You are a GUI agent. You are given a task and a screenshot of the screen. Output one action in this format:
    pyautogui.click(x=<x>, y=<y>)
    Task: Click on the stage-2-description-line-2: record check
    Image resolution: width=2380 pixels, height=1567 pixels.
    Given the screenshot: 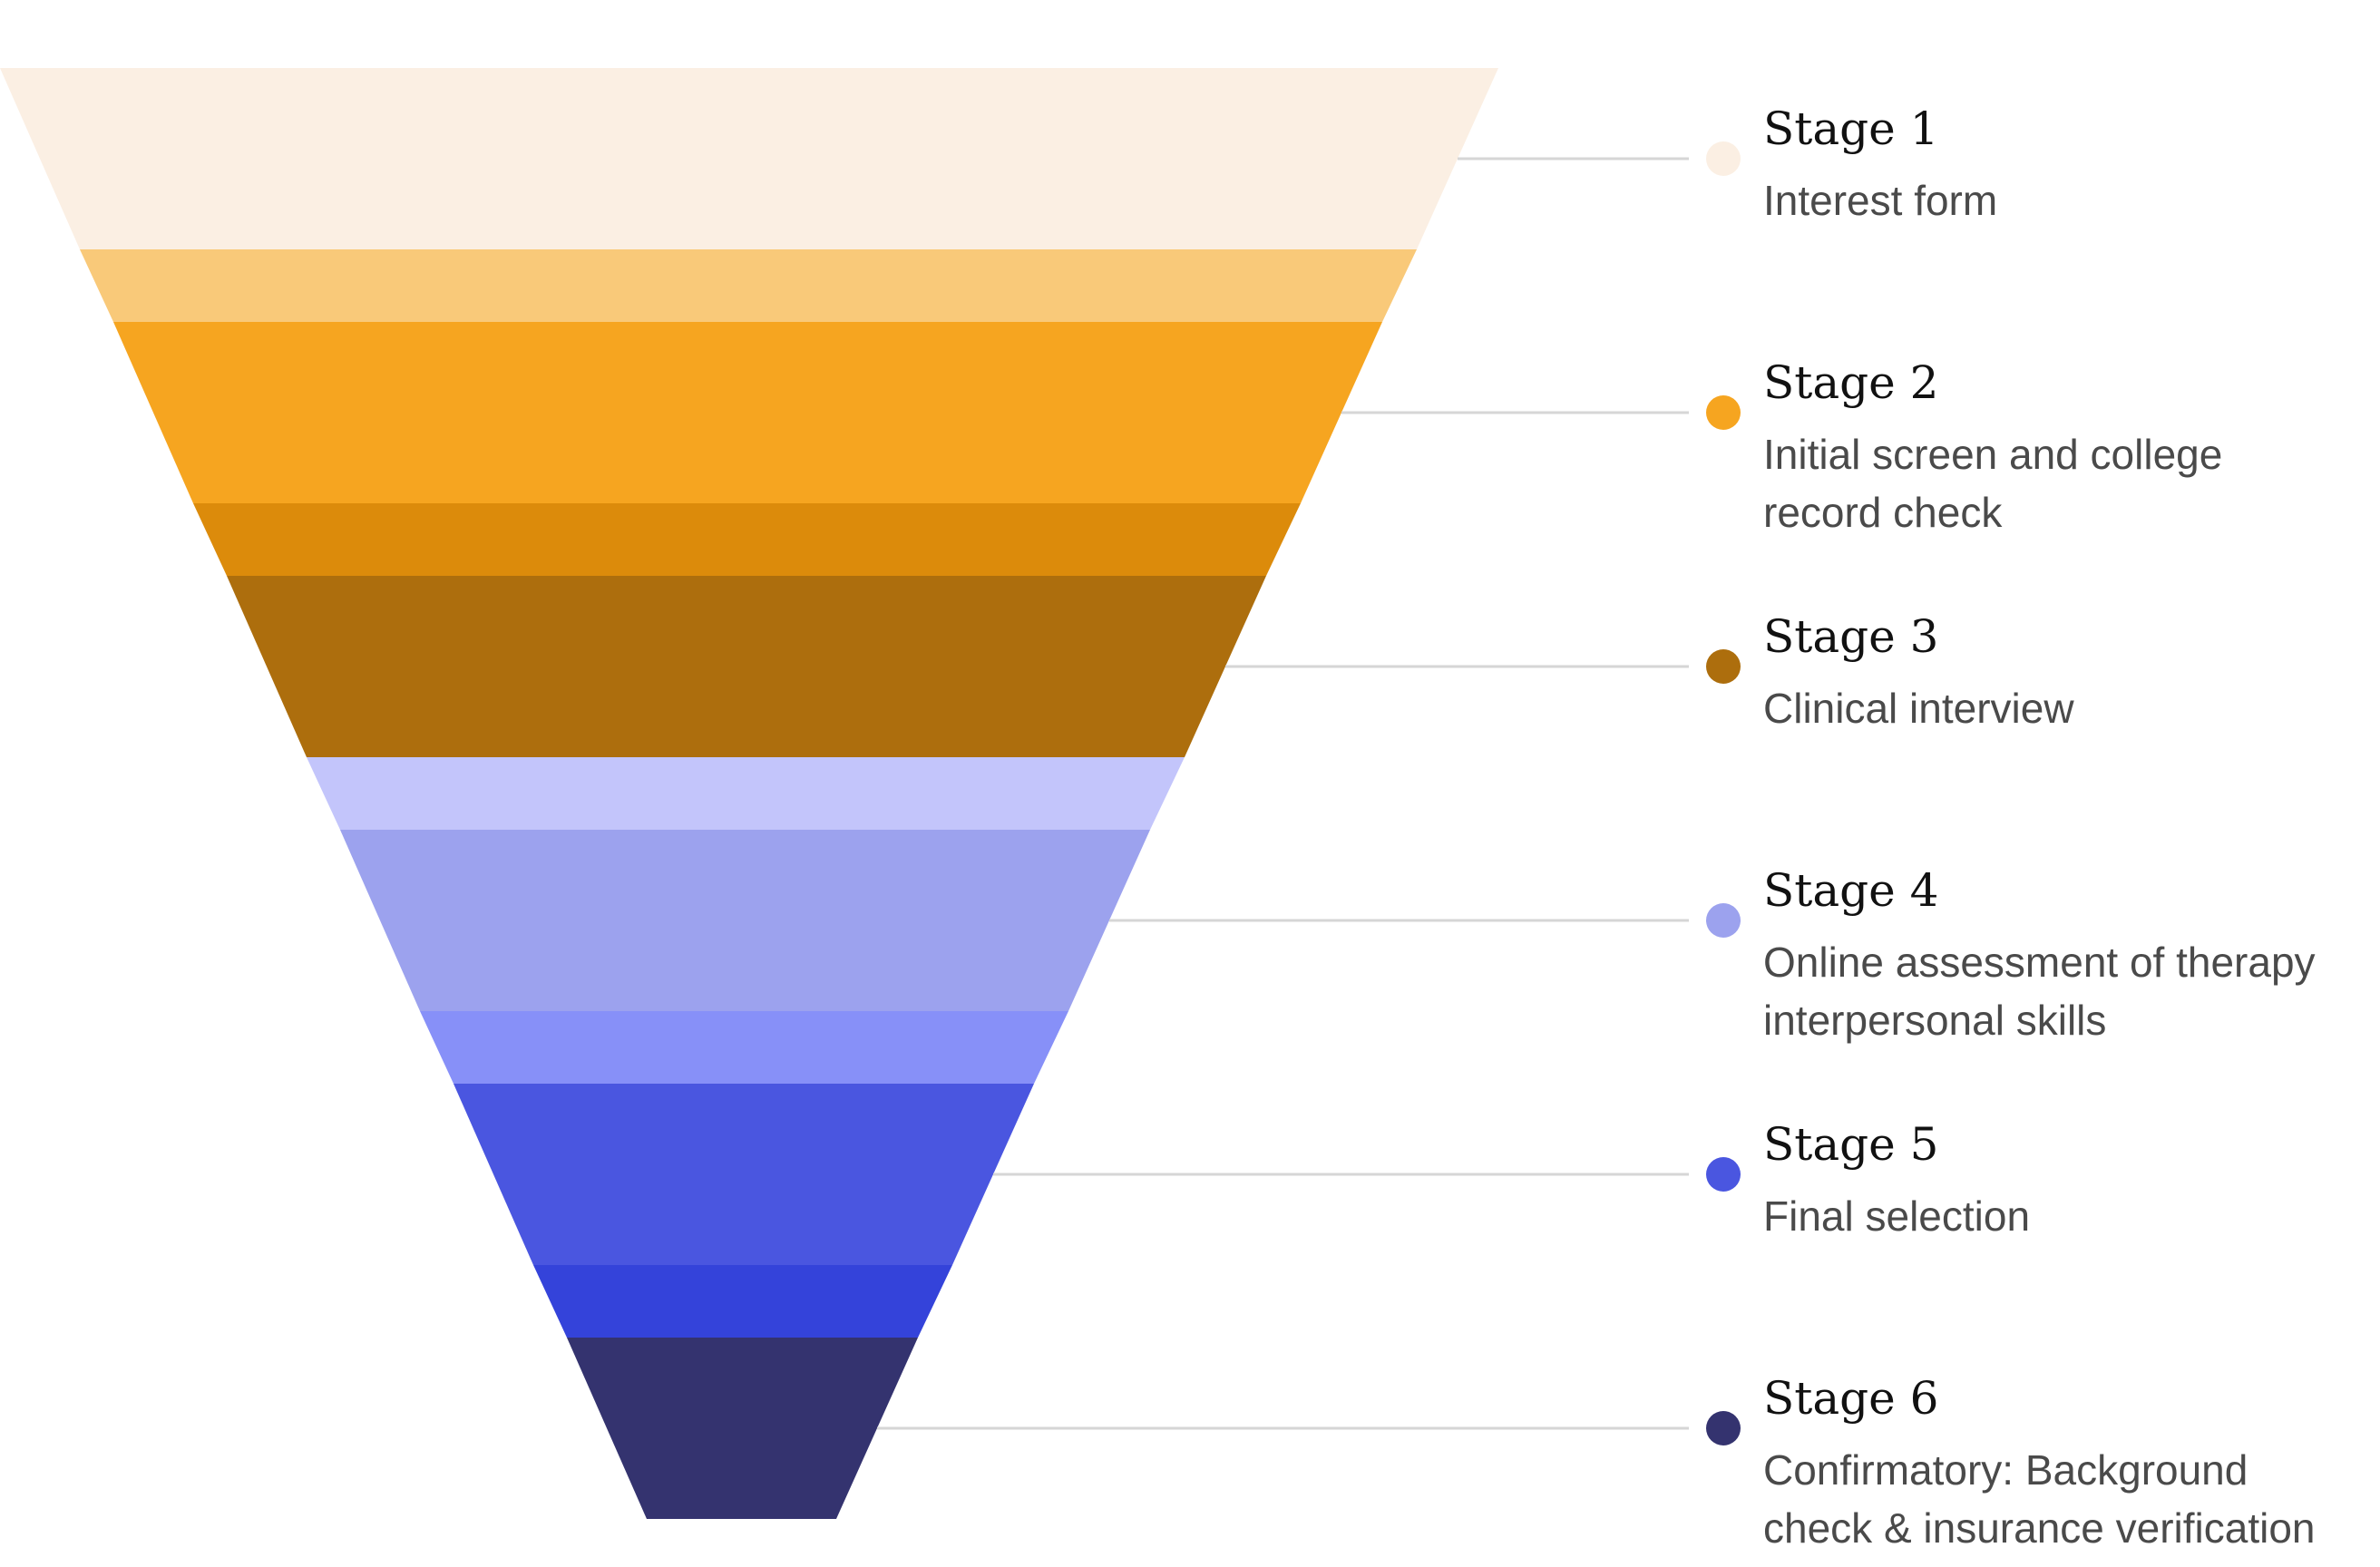 What is the action you would take?
    pyautogui.click(x=1883, y=512)
    